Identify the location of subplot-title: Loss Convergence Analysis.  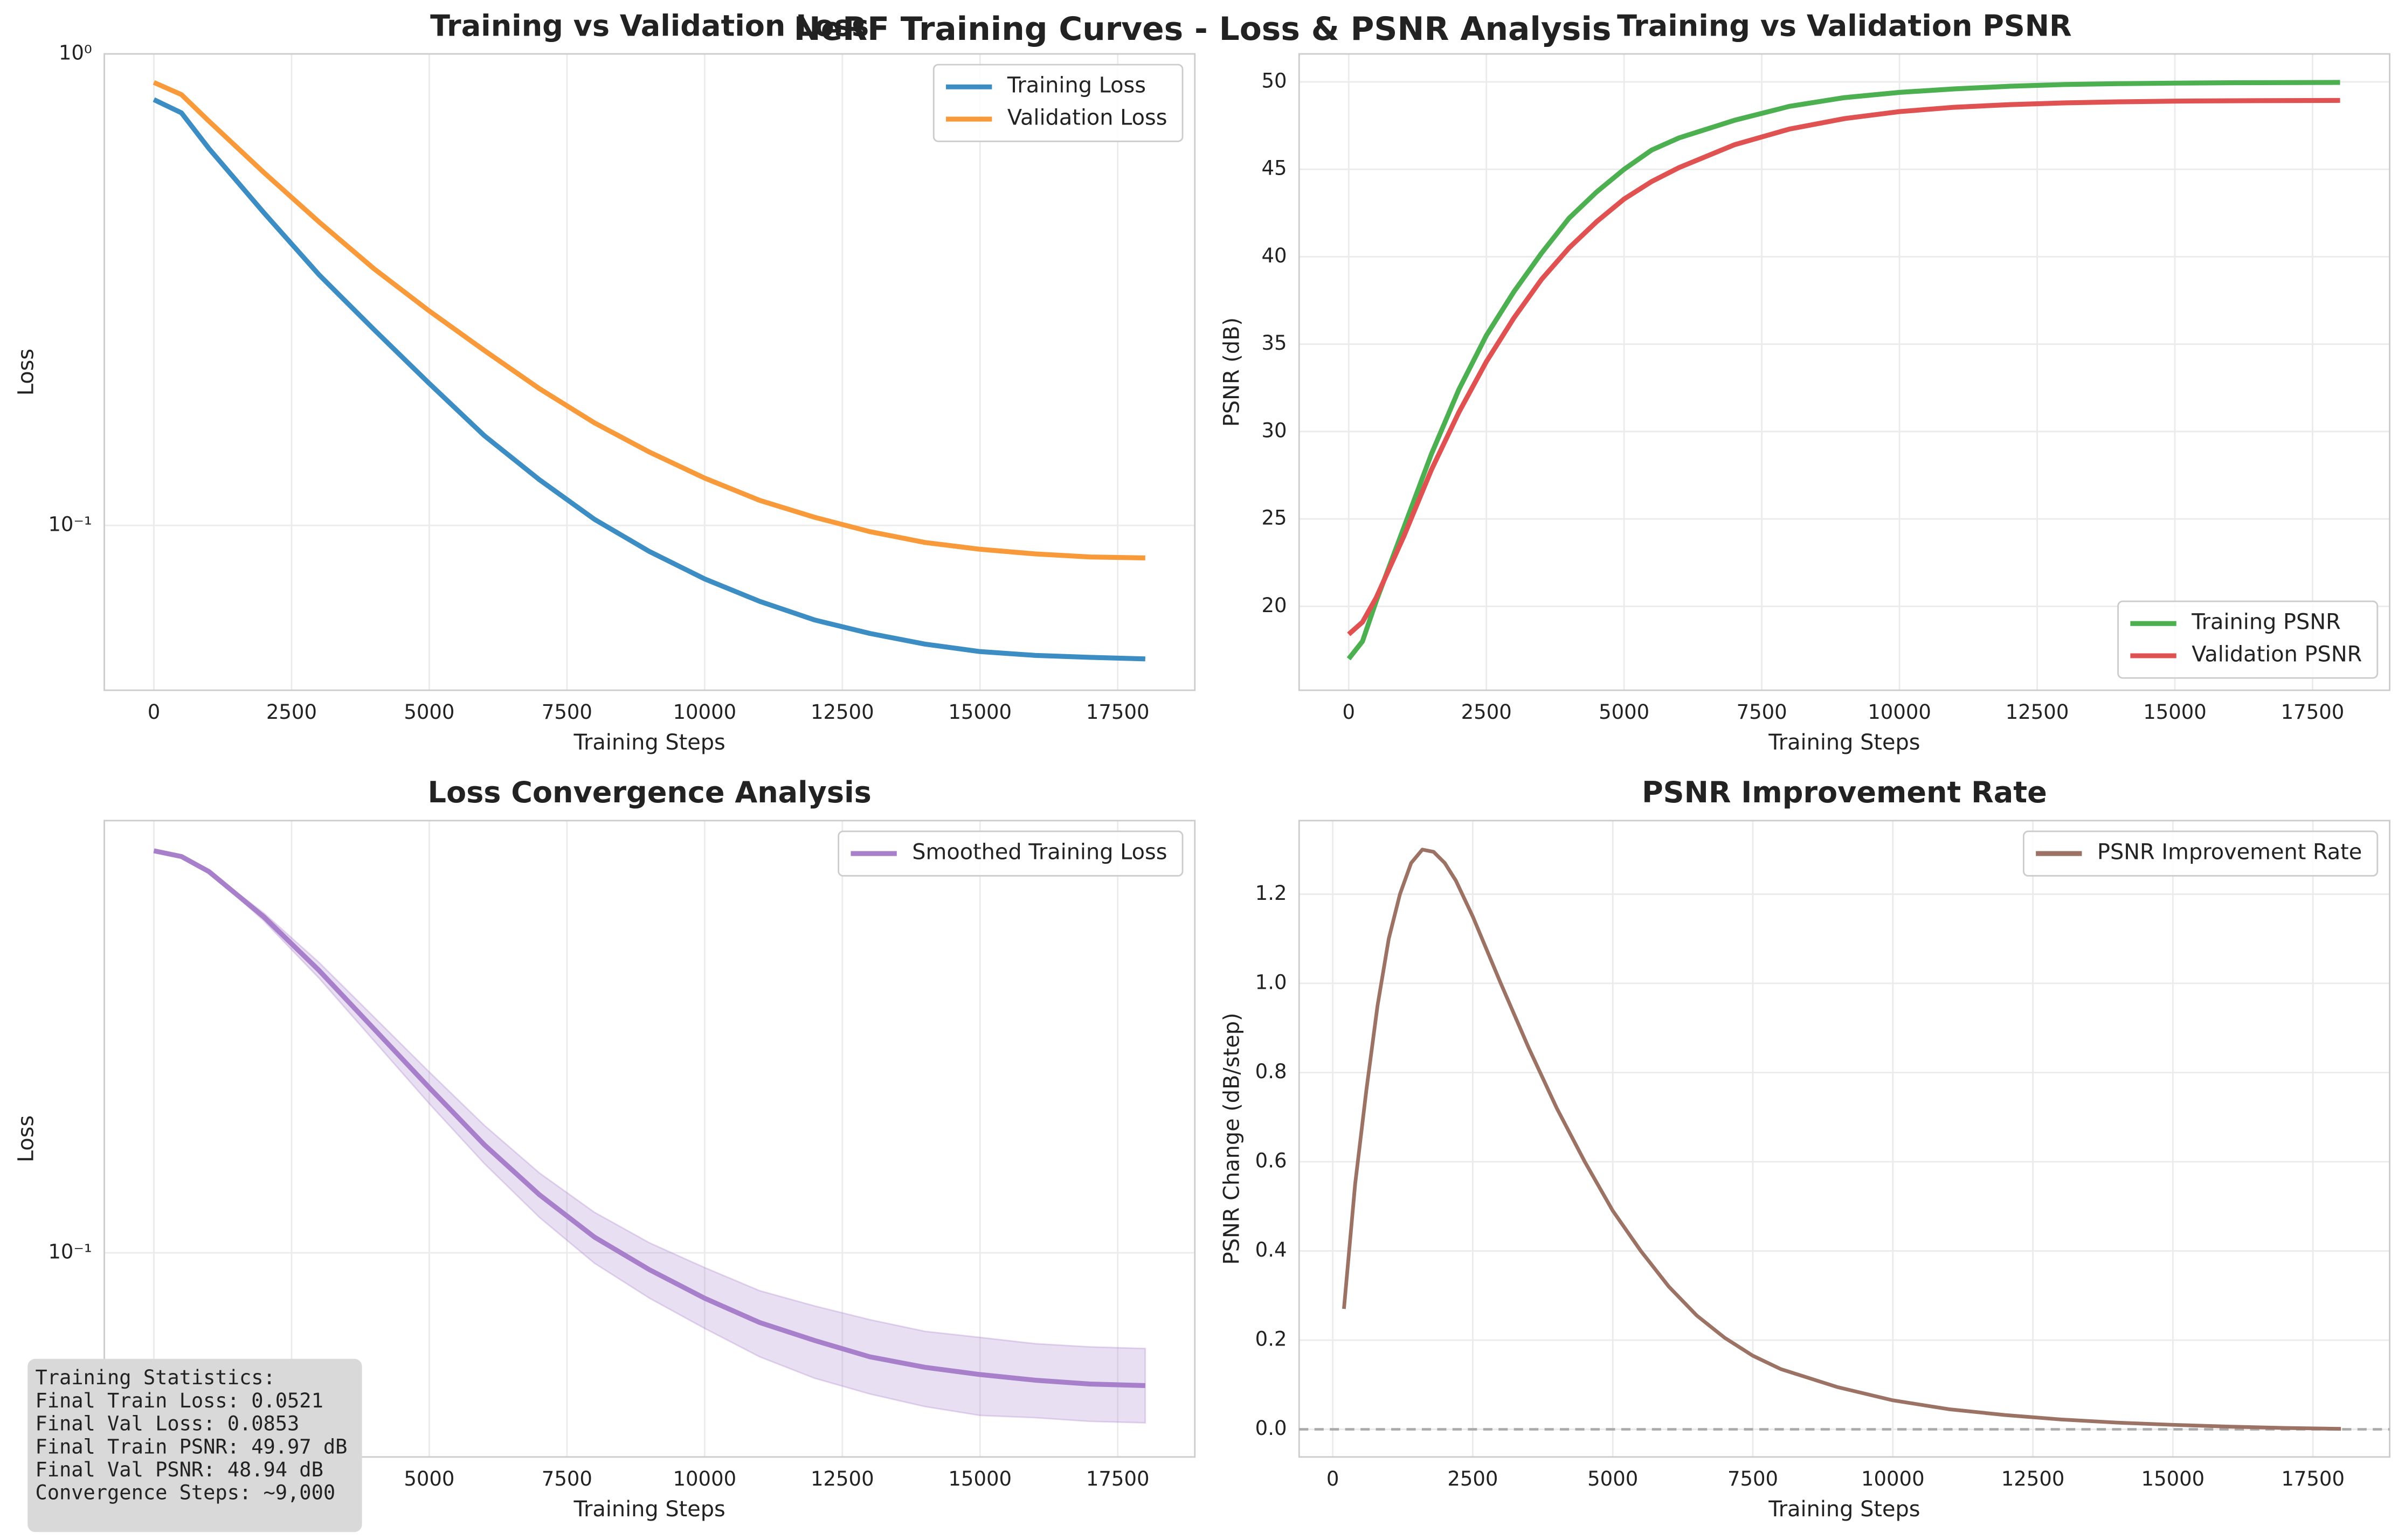
(650, 792).